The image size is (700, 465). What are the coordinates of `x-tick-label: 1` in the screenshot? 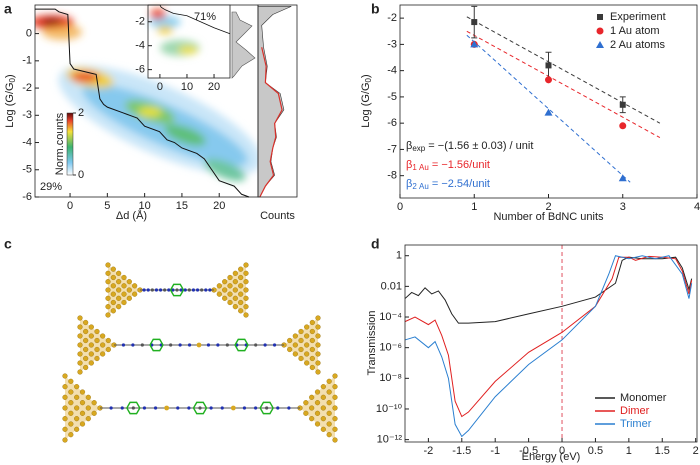 It's located at (629, 451).